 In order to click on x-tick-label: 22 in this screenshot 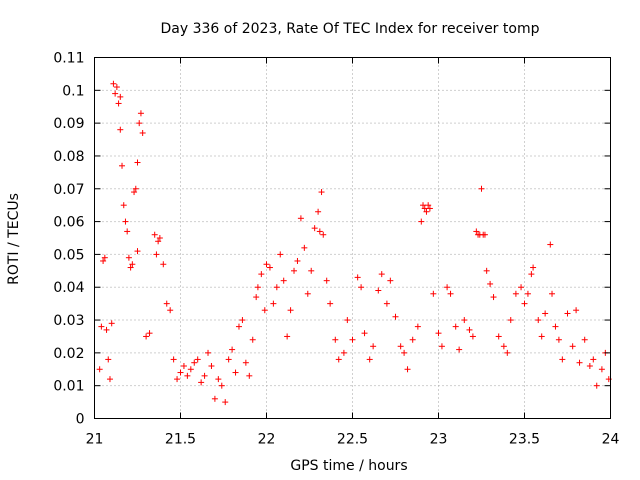, I will do `click(267, 440)`.